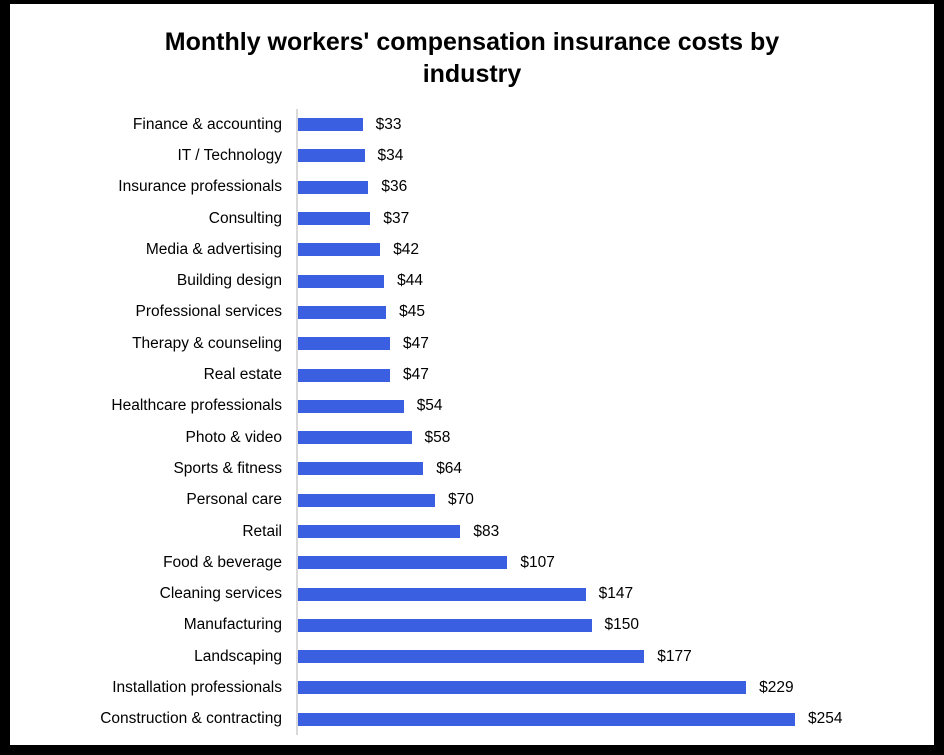 The width and height of the screenshot is (944, 755). What do you see at coordinates (220, 594) in the screenshot?
I see `category-label: Cleaning services` at bounding box center [220, 594].